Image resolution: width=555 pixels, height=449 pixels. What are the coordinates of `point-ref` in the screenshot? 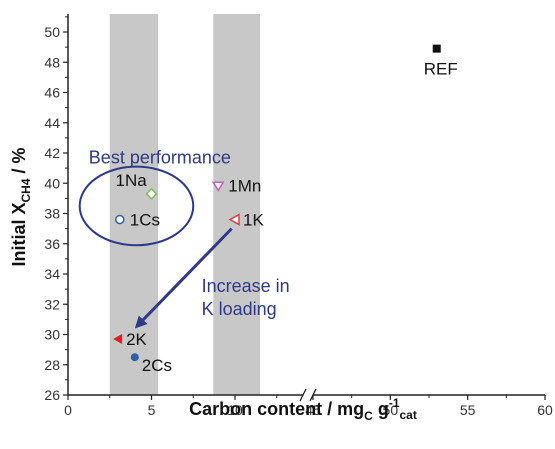 It's located at (436, 48).